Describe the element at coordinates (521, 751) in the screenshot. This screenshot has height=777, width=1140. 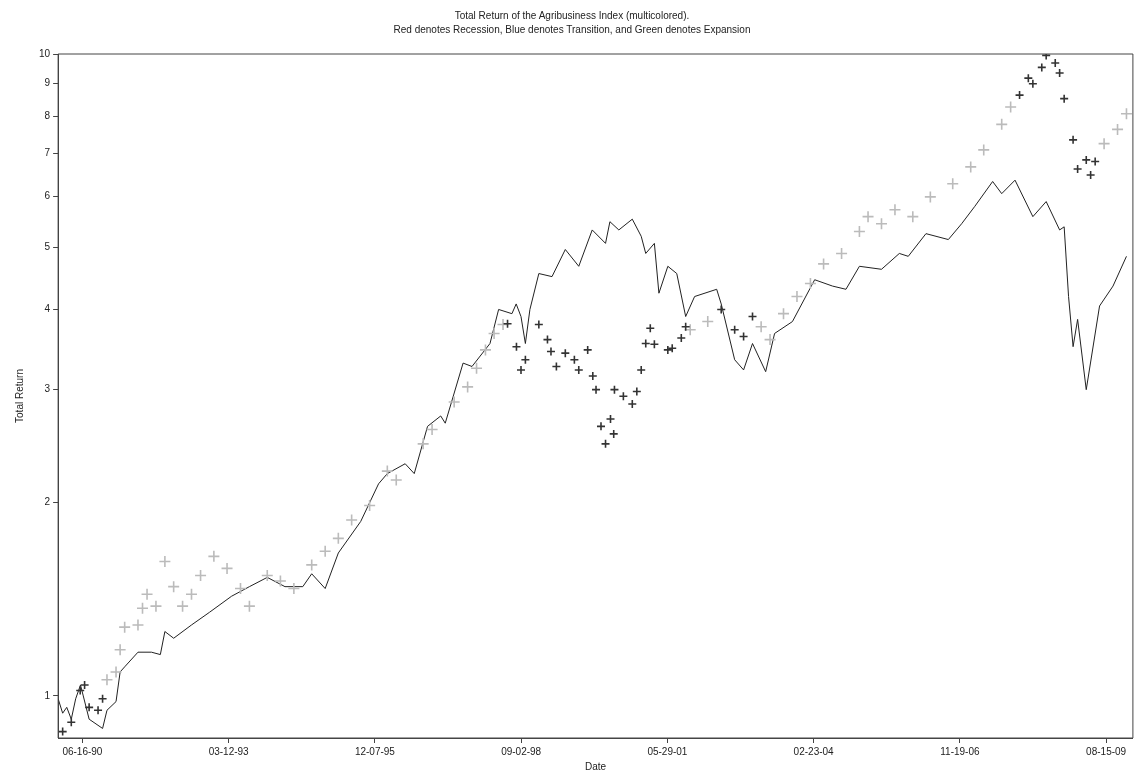
I see `x-tick-label: 09-02-98` at that location.